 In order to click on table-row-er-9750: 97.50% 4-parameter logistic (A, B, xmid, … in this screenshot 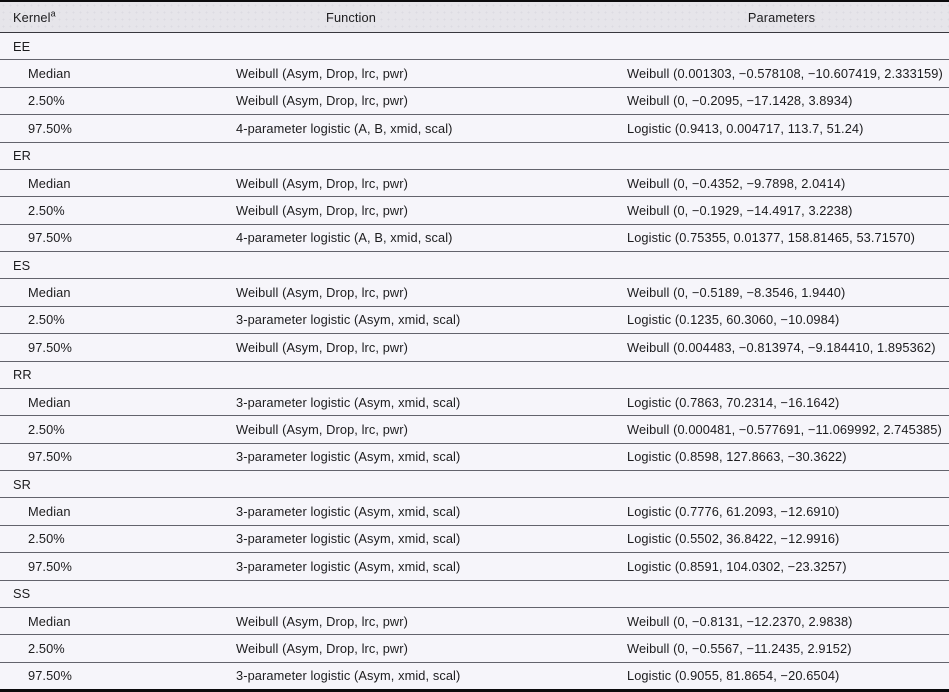, I will do `click(474, 237)`.